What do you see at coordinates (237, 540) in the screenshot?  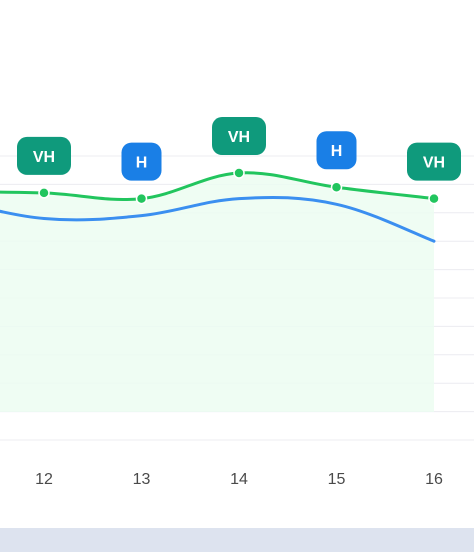 I see `bottom-panel-edge` at bounding box center [237, 540].